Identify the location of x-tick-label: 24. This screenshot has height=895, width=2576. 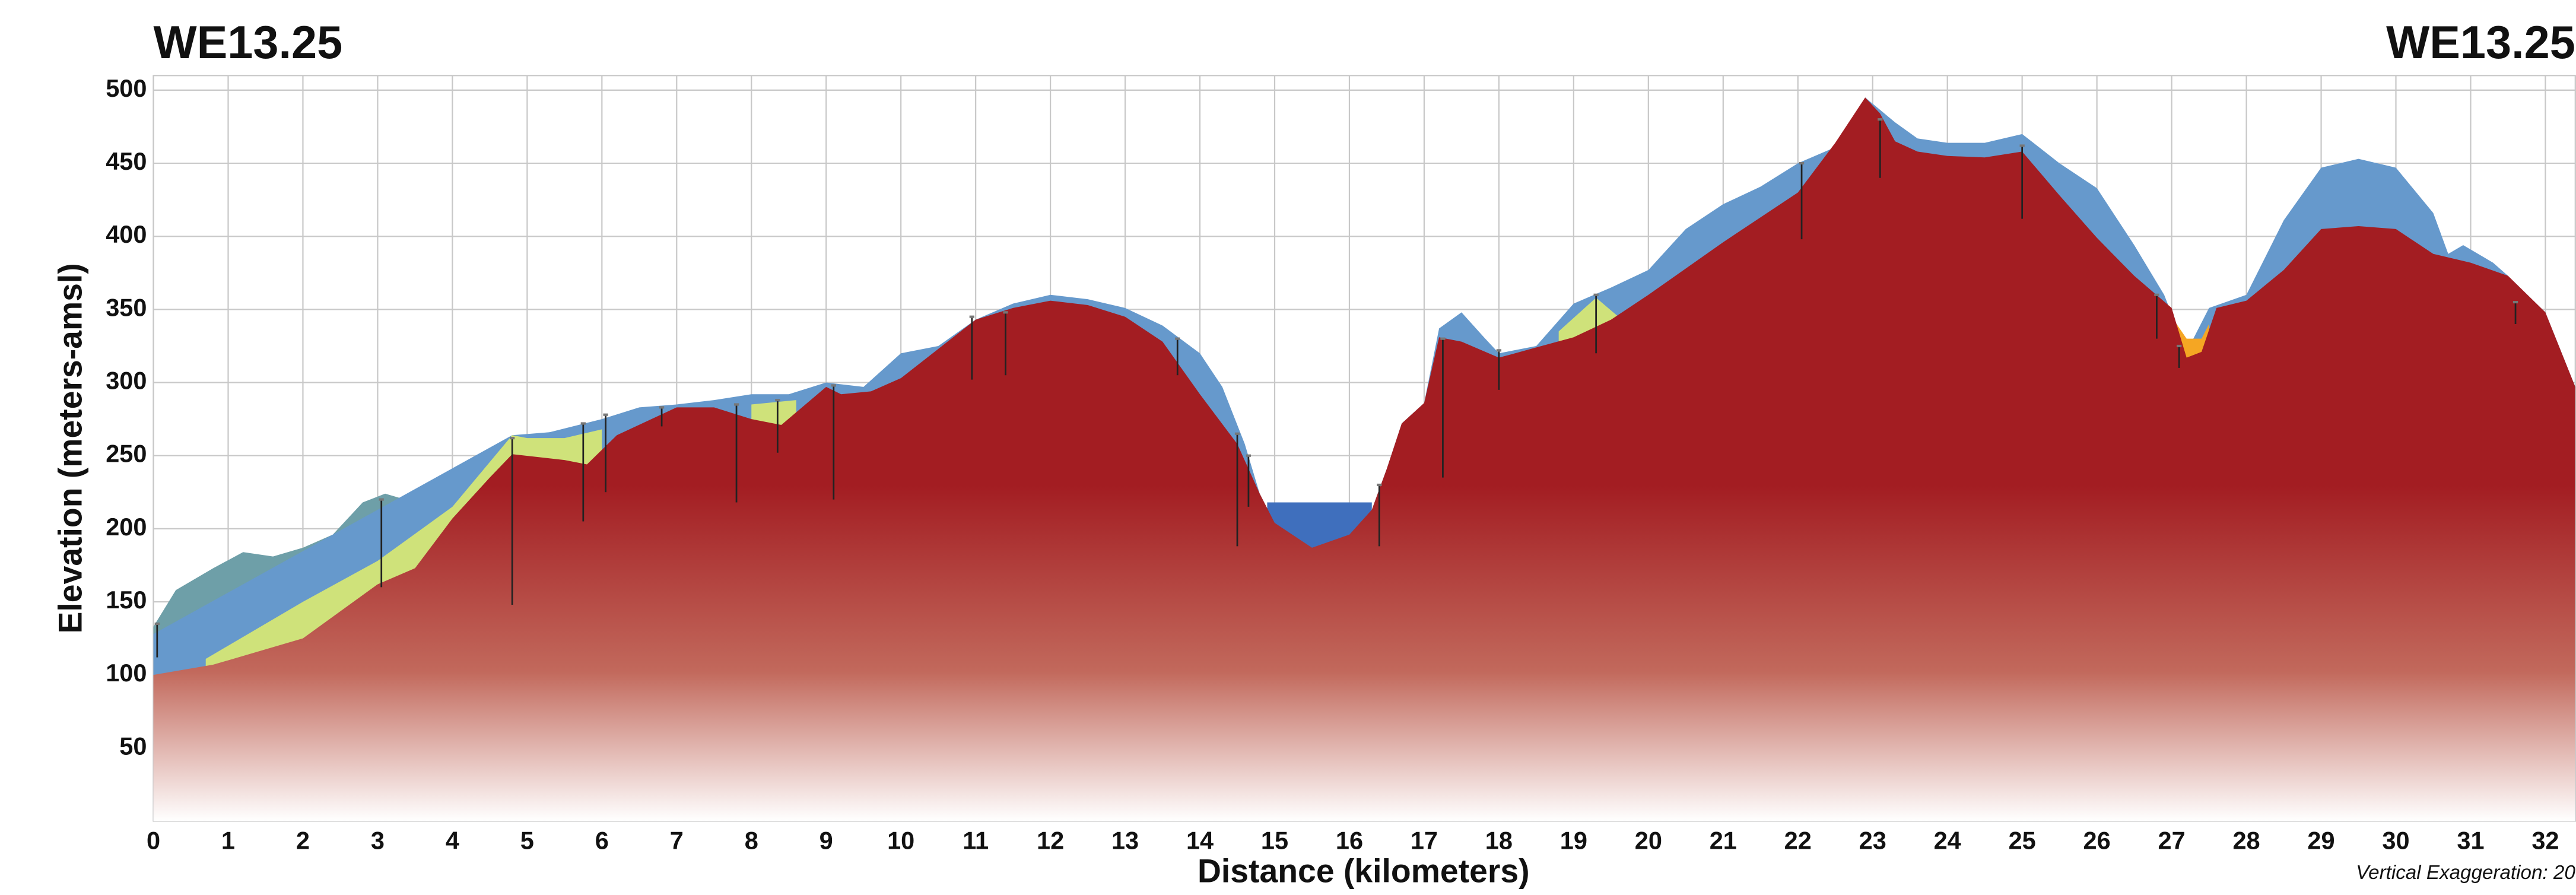
(1947, 840).